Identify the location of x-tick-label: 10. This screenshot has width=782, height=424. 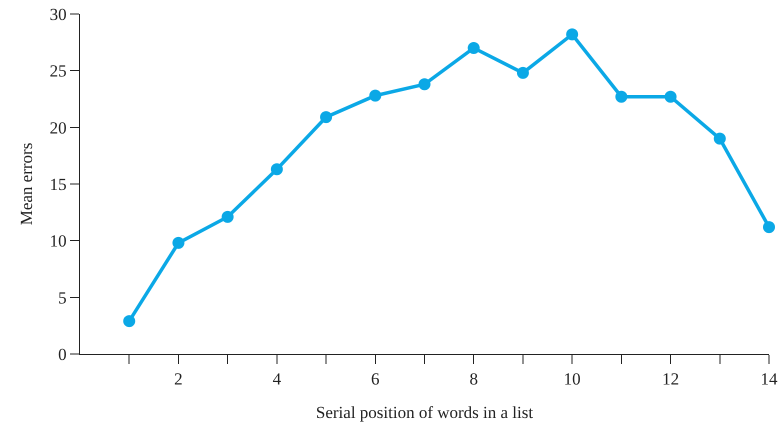
(572, 378).